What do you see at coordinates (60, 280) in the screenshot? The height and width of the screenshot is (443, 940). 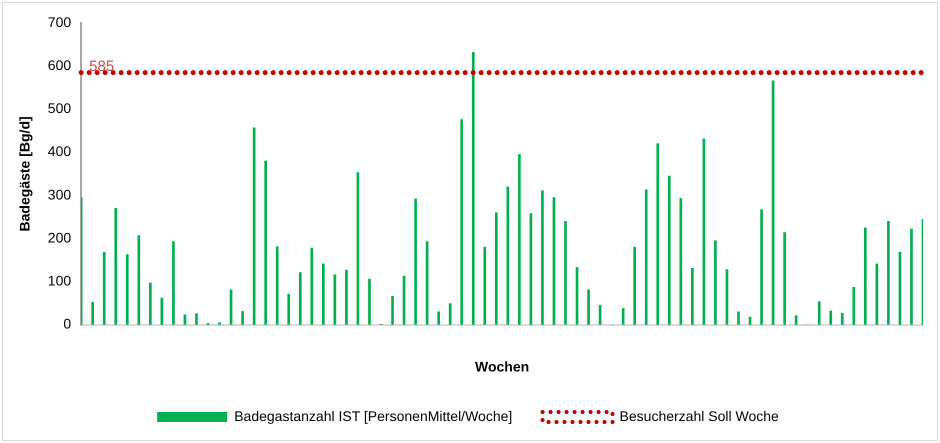 I see `y-tick-label: 100` at bounding box center [60, 280].